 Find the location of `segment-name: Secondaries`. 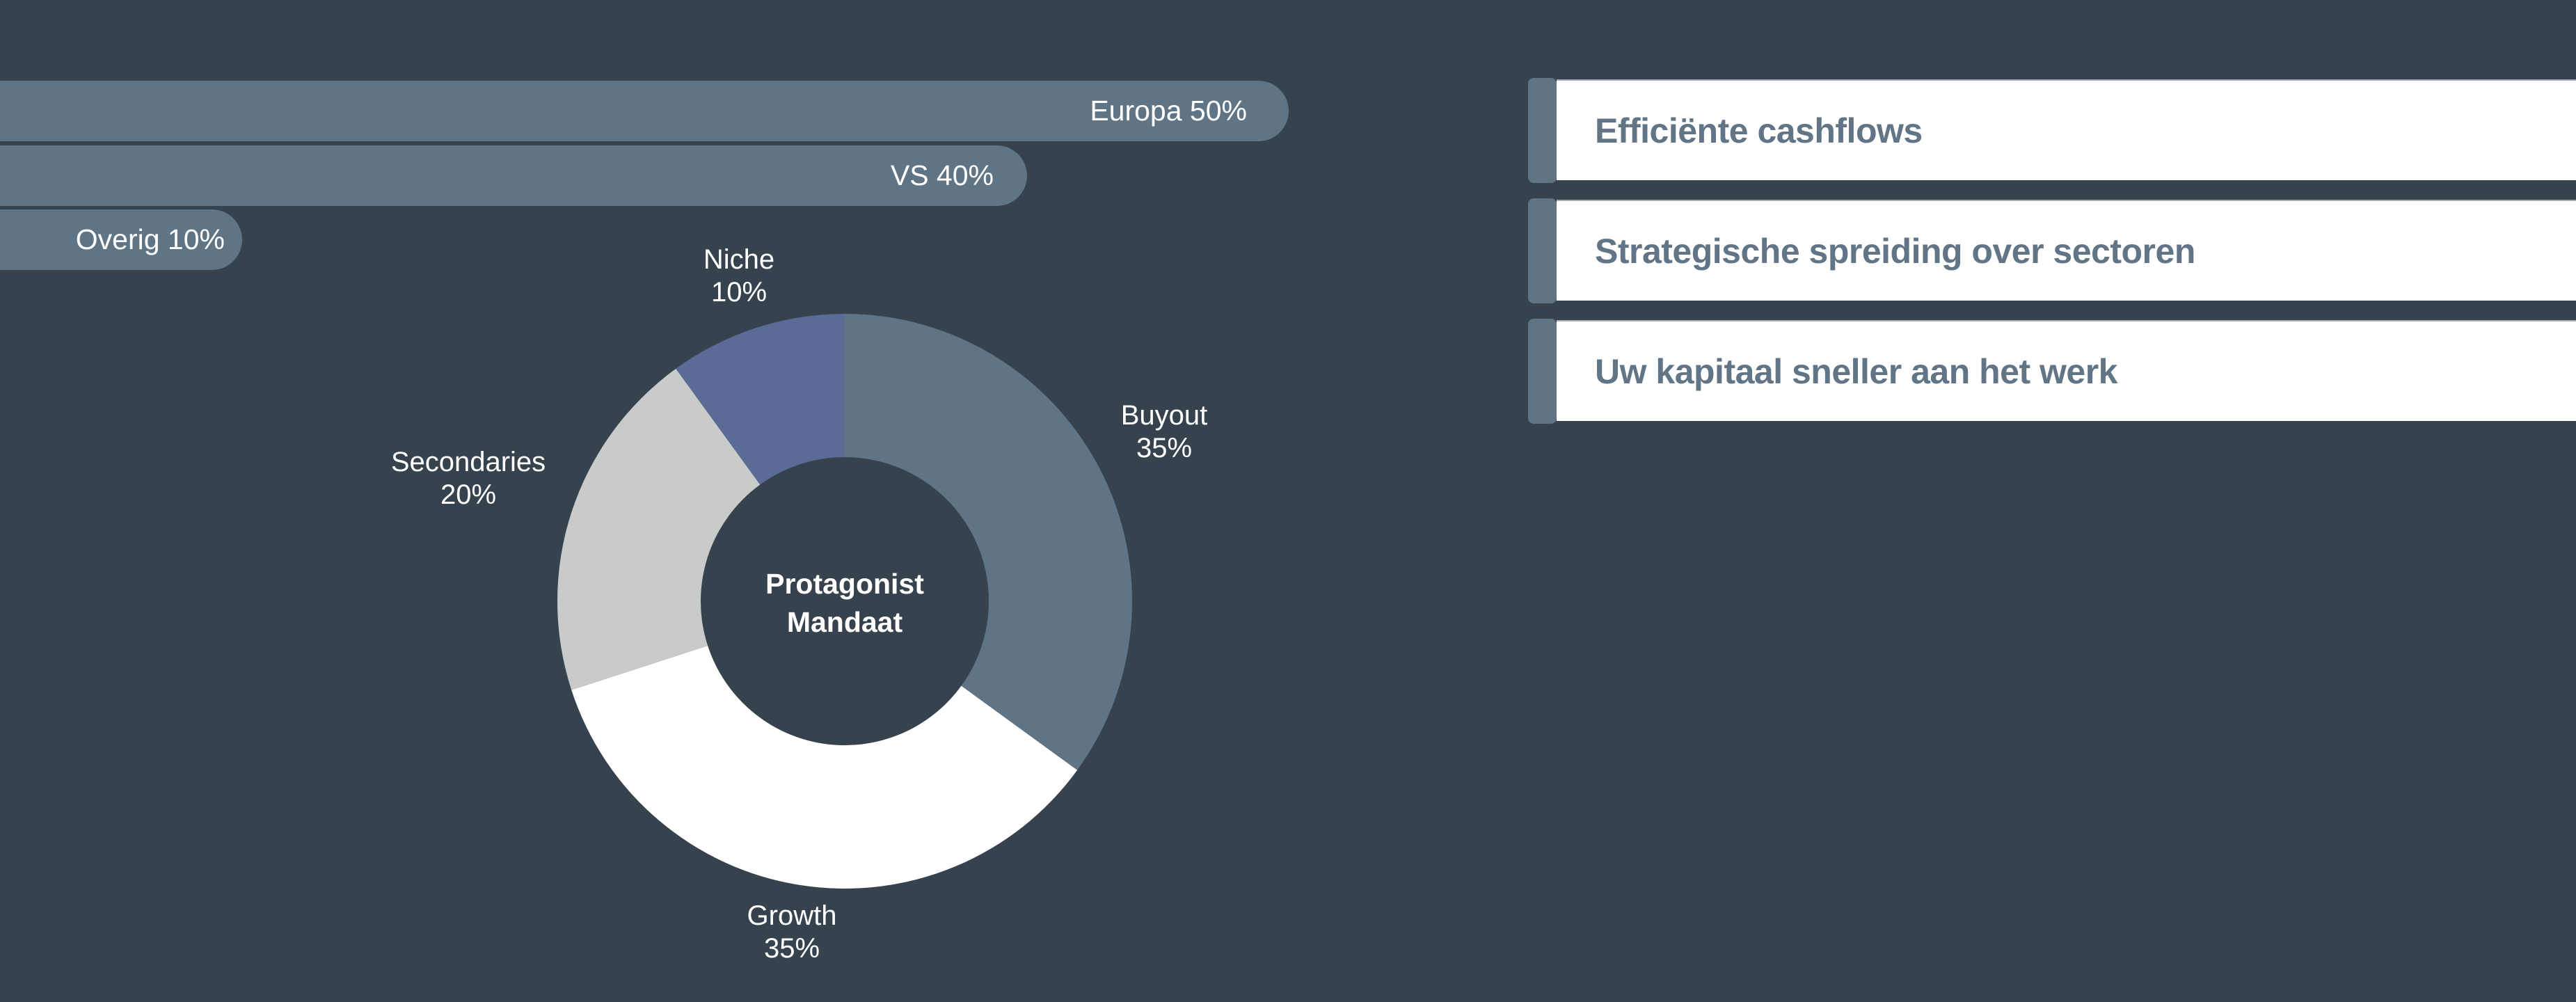

segment-name: Secondaries is located at coordinates (468, 462).